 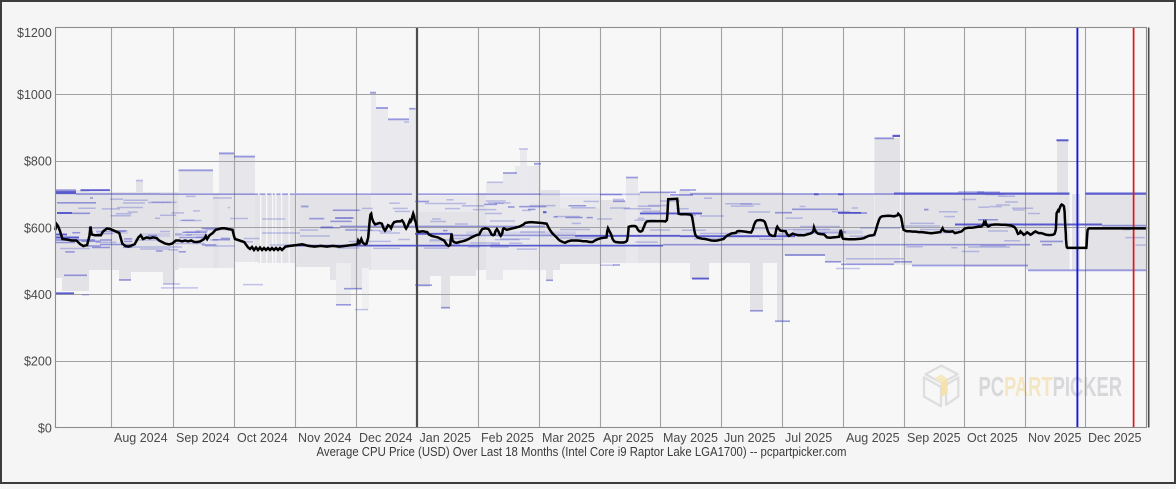 I want to click on svg-text: Dec 2024, so click(x=386, y=438).